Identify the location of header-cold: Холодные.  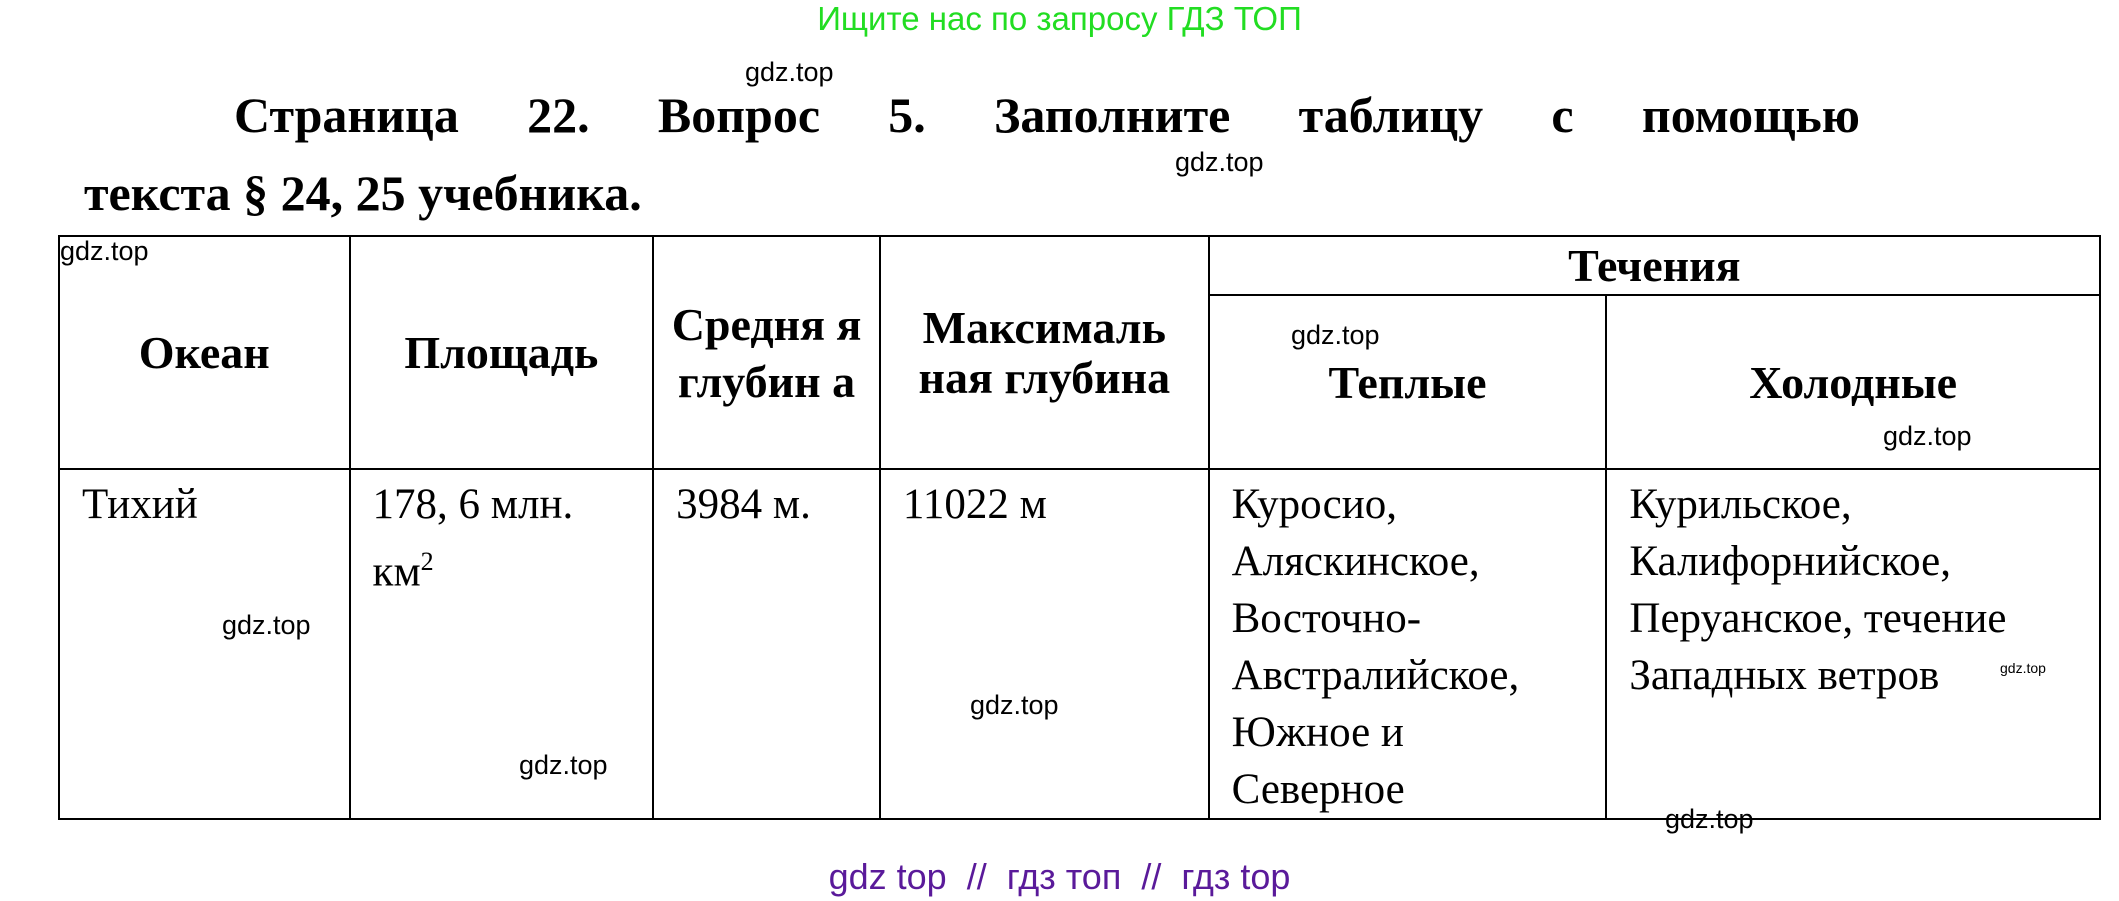
(1853, 382).